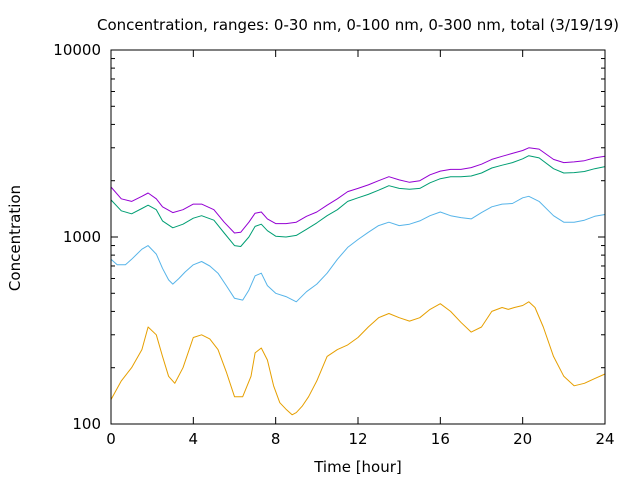 This screenshot has height=480, width=640. Describe the element at coordinates (357, 439) in the screenshot. I see `x-tick-label: 12` at that location.